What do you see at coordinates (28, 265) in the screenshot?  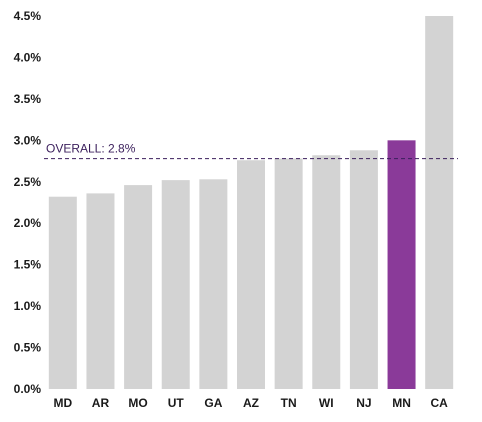 I see `y-tick-label: 1.5%` at bounding box center [28, 265].